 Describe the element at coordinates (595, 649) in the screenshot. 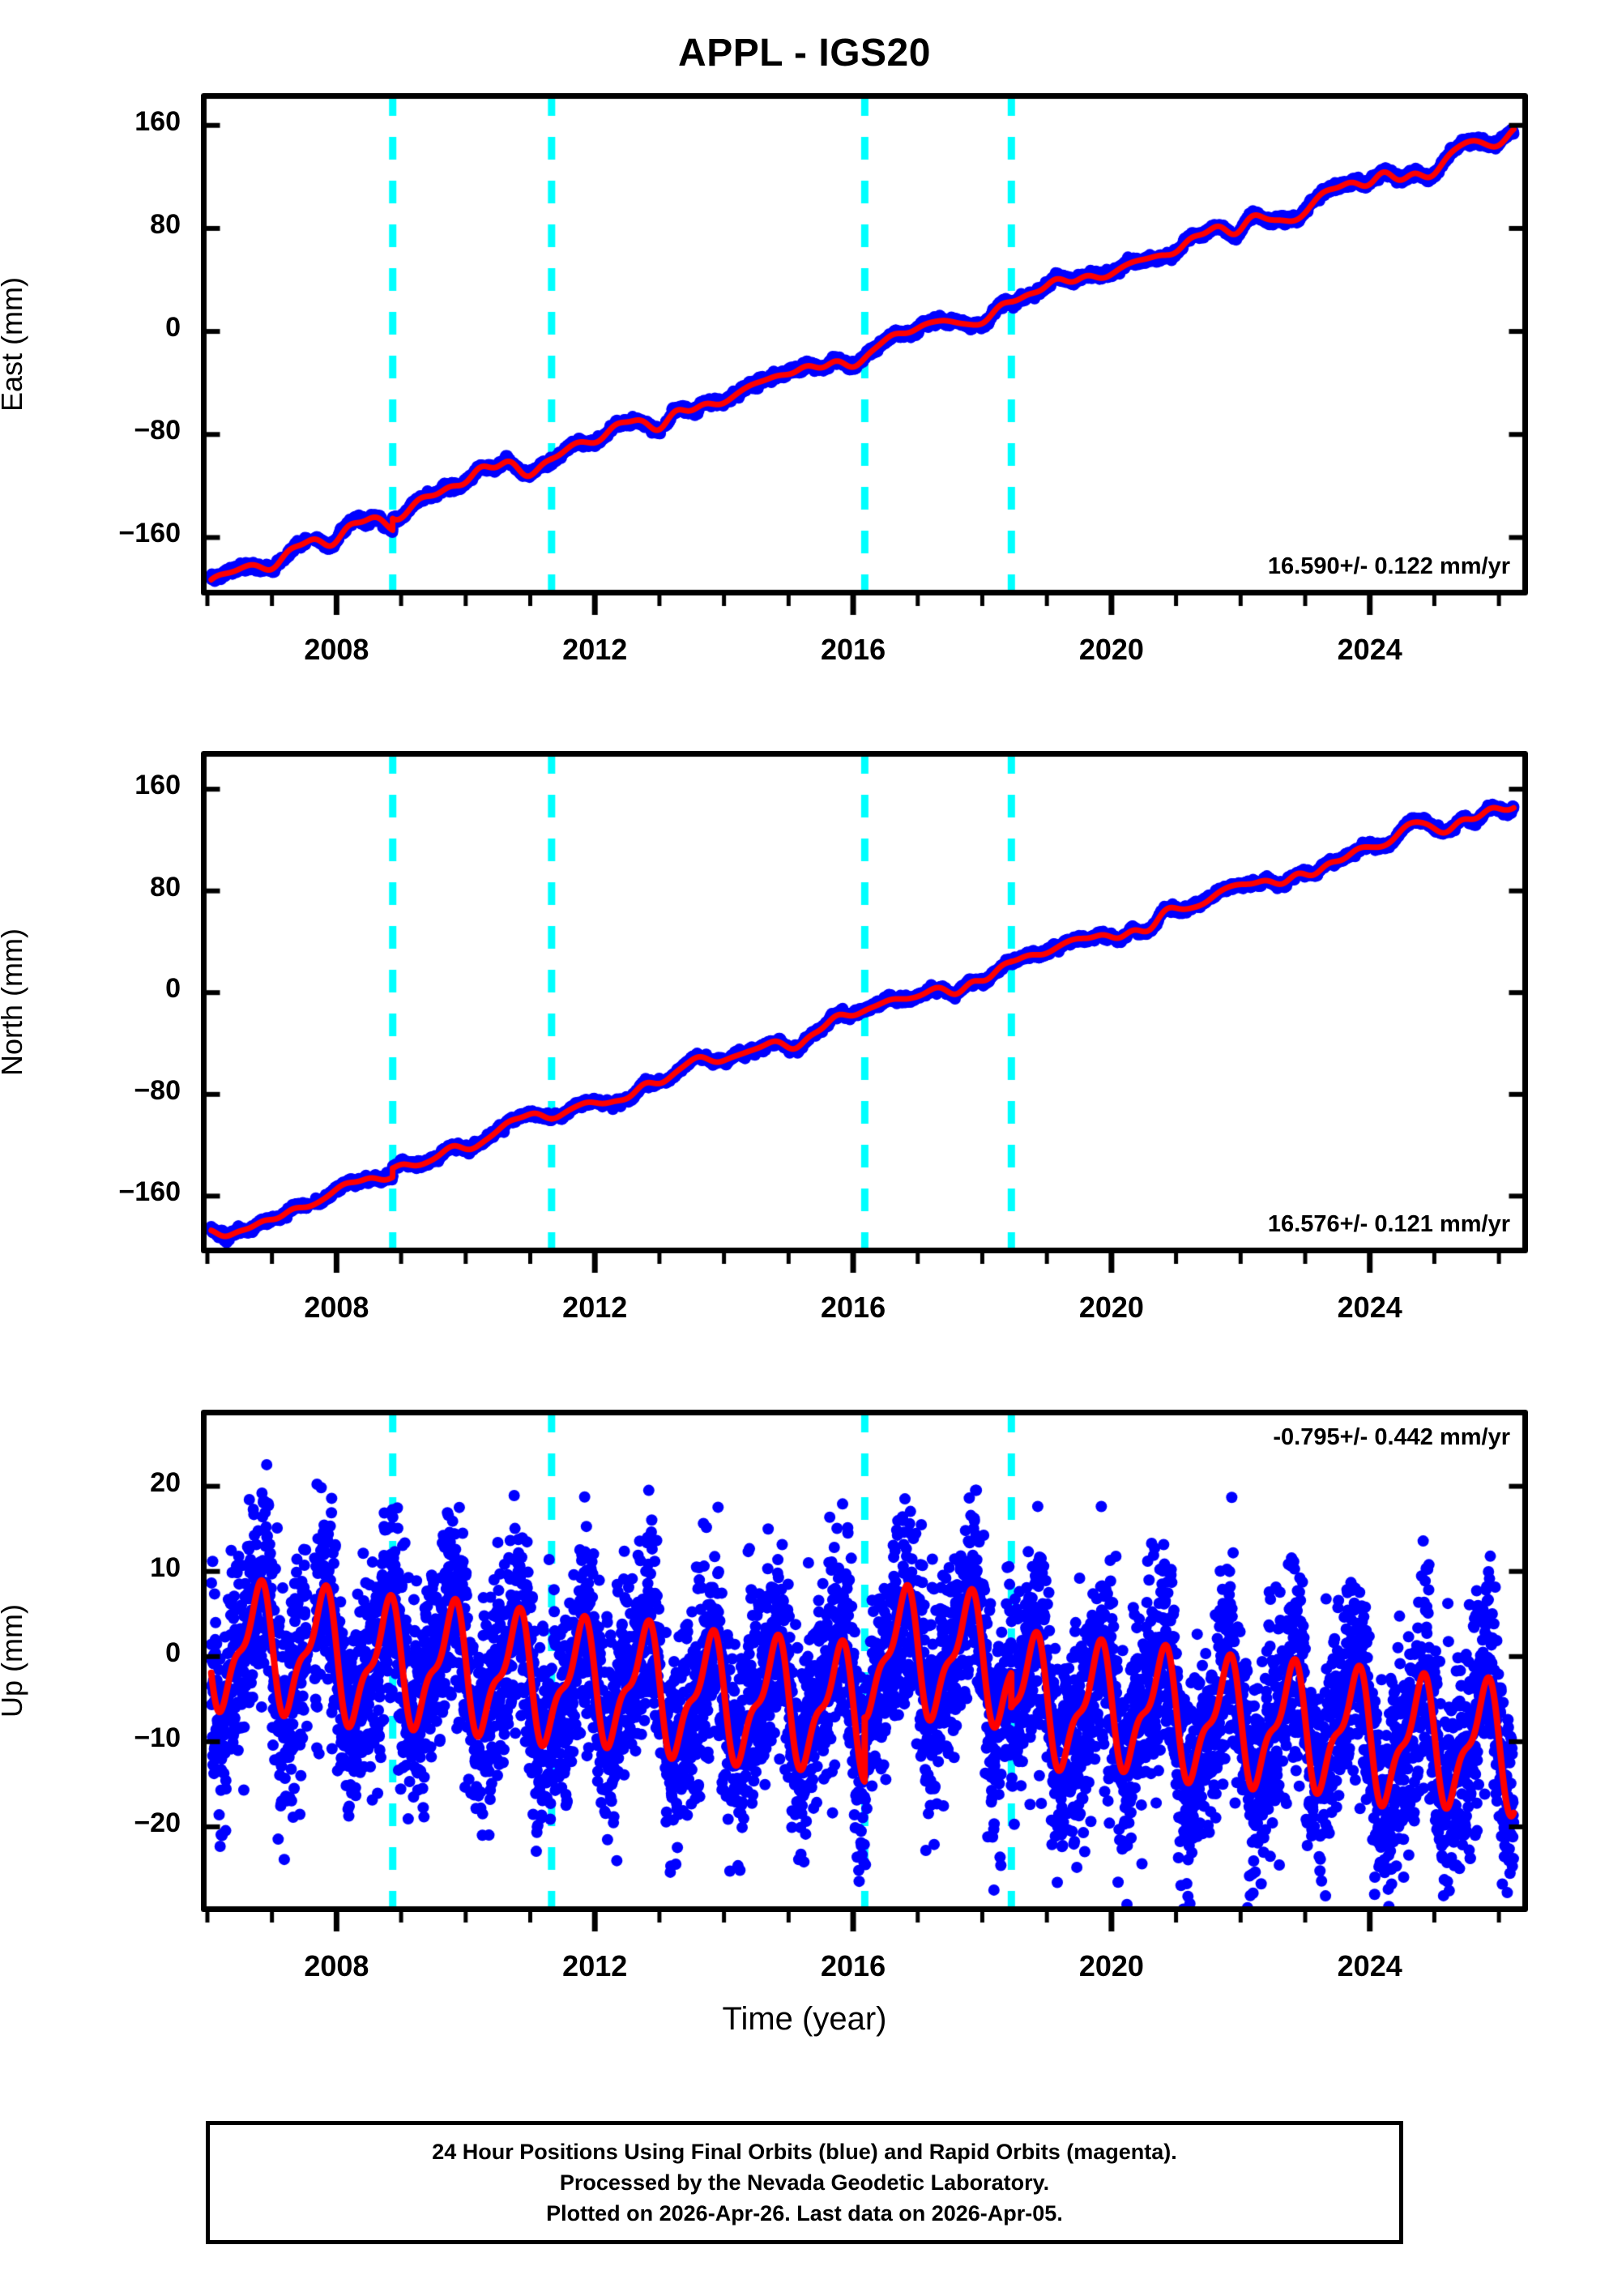

I see `east-x-tick-1: 2012` at that location.